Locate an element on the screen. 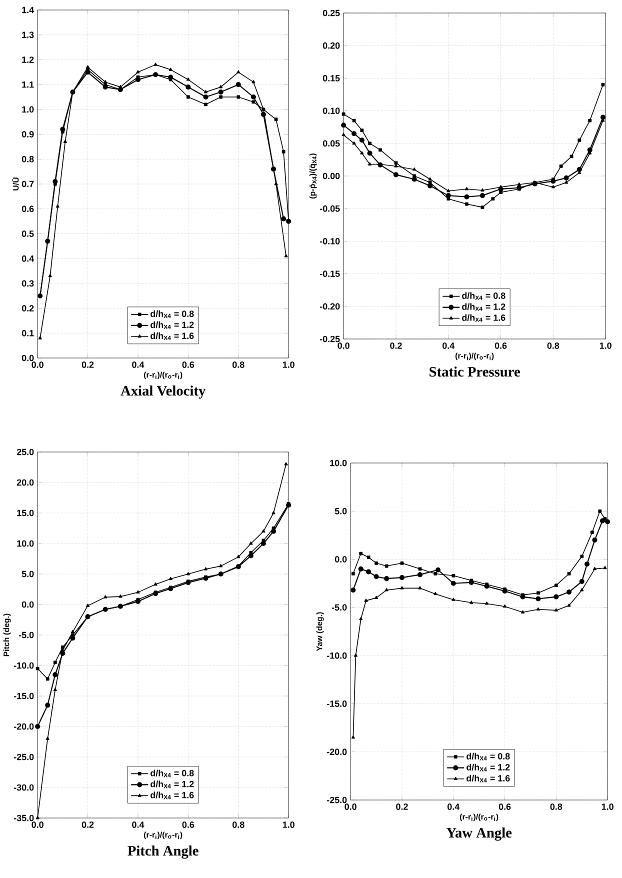 This screenshot has height=878, width=622. y-tick-label: -0.05 is located at coordinates (330, 208).